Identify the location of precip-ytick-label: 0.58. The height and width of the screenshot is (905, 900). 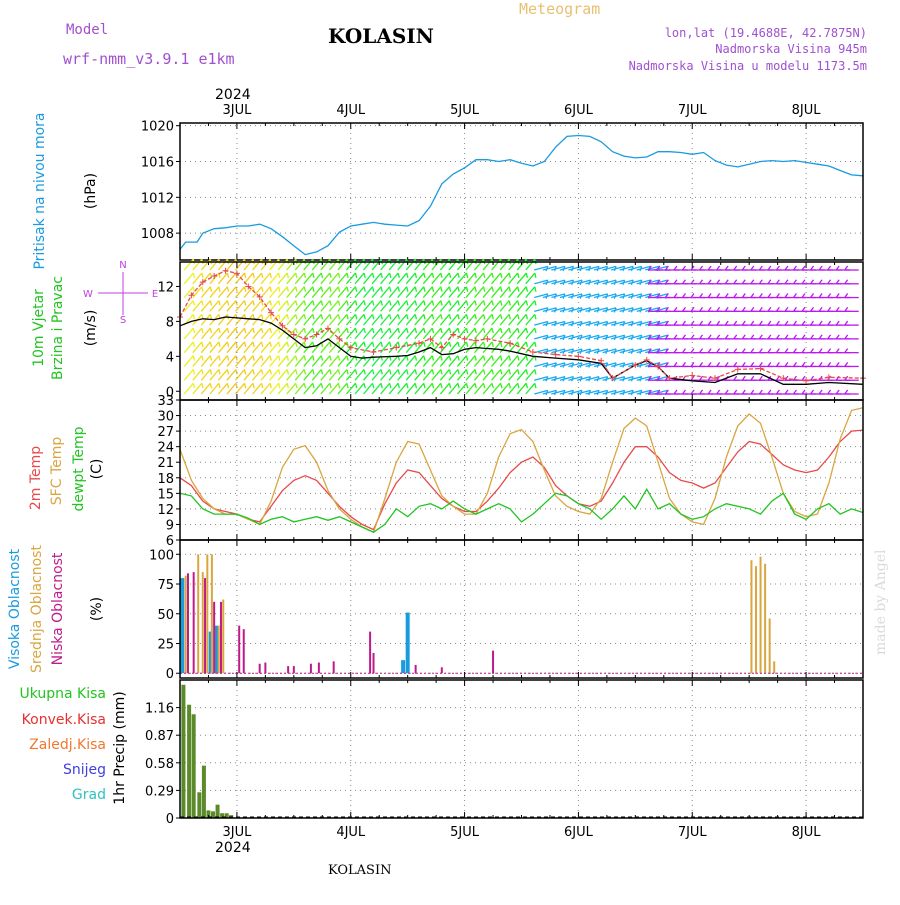
(159, 764).